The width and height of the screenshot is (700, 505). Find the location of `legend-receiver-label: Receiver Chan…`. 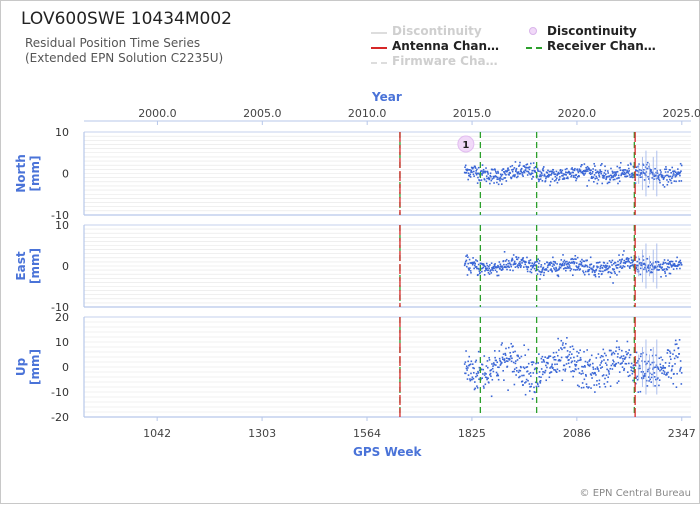

legend-receiver-label: Receiver Chan… is located at coordinates (601, 46).